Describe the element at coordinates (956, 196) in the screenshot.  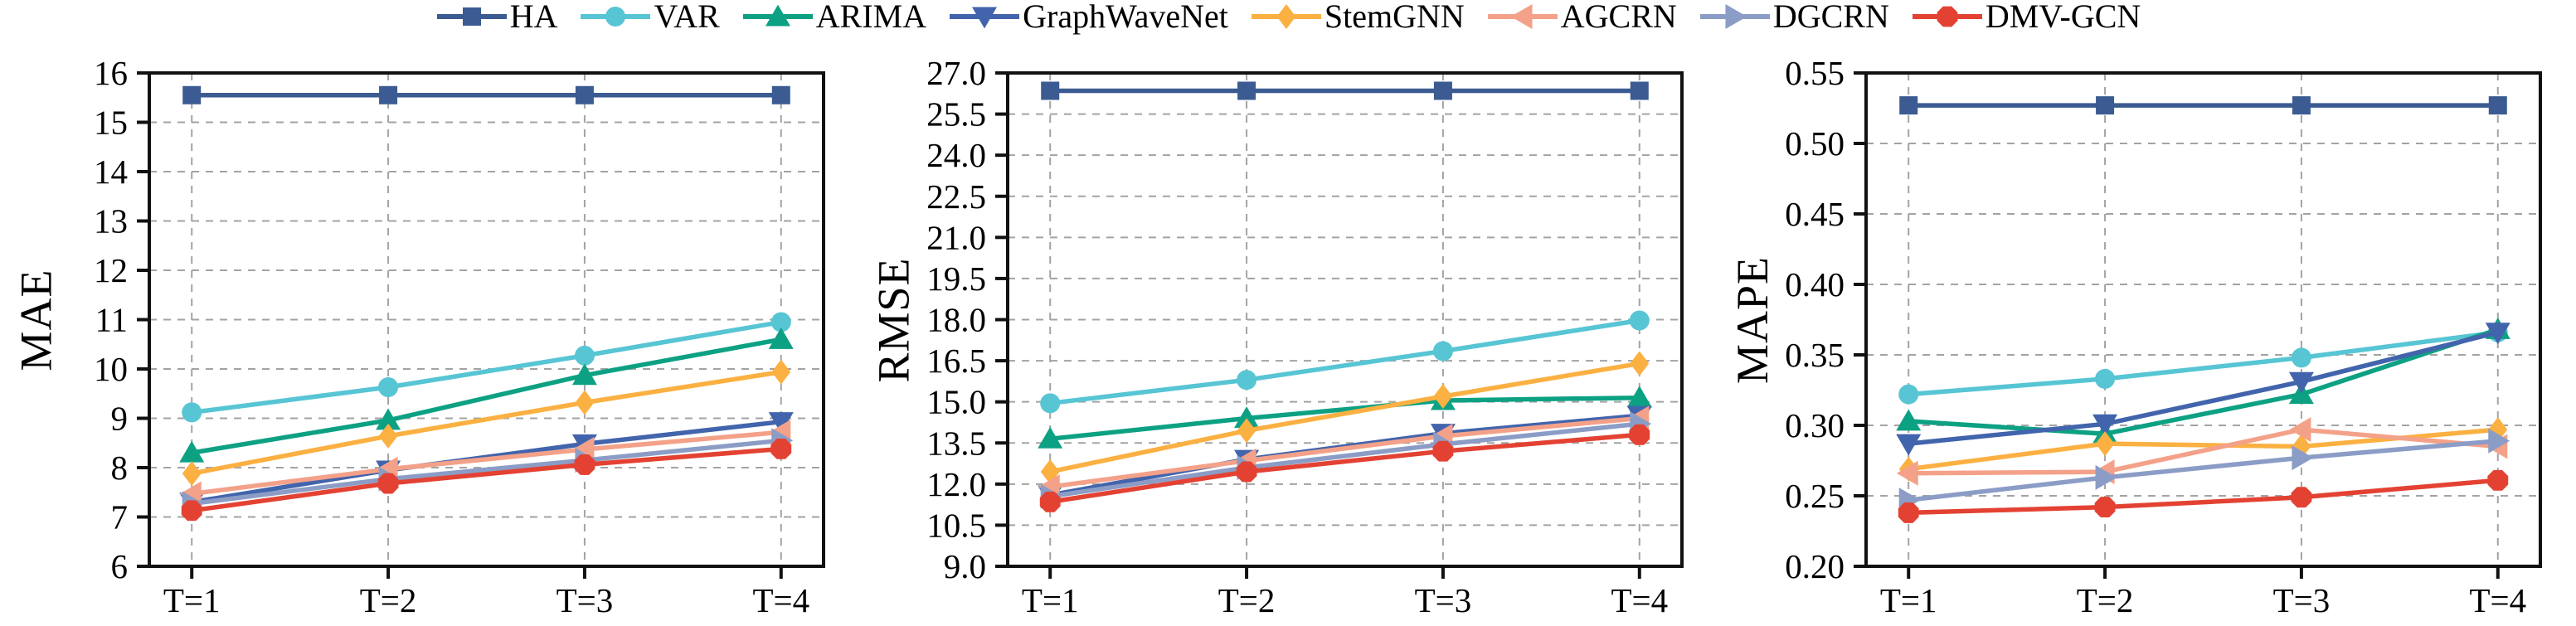
I see `y-tick-label: 22.5` at that location.